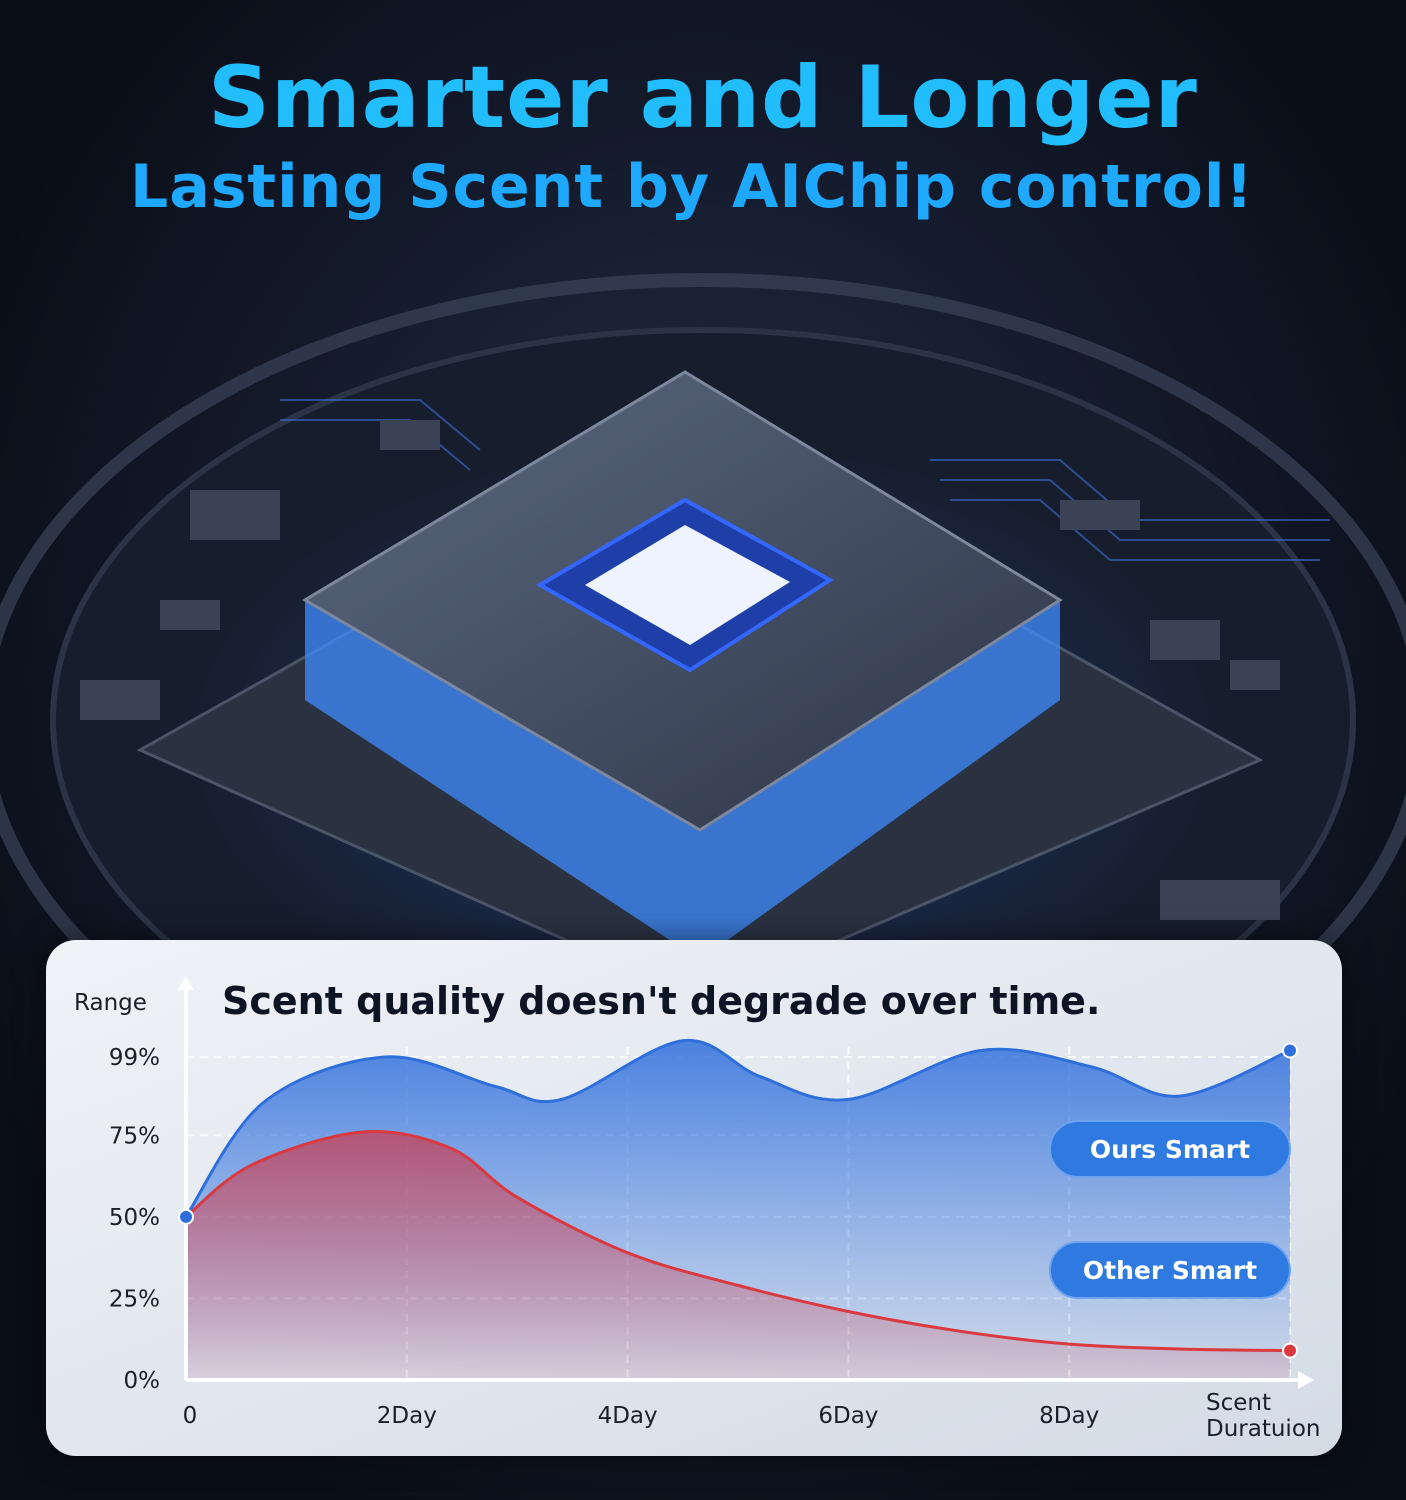 The width and height of the screenshot is (1406, 1500). What do you see at coordinates (738, 1241) in the screenshot?
I see `line-other-smart` at bounding box center [738, 1241].